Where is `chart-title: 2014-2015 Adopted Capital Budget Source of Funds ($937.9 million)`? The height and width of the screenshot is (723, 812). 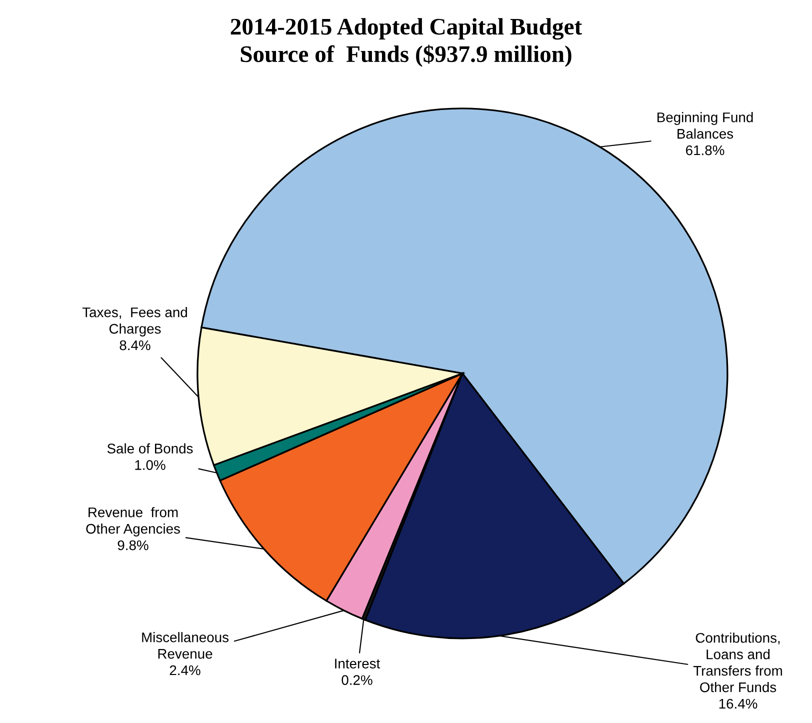 chart-title: 2014-2015 Adopted Capital Budget Source of Funds ($937.9 million) is located at coordinates (406, 42).